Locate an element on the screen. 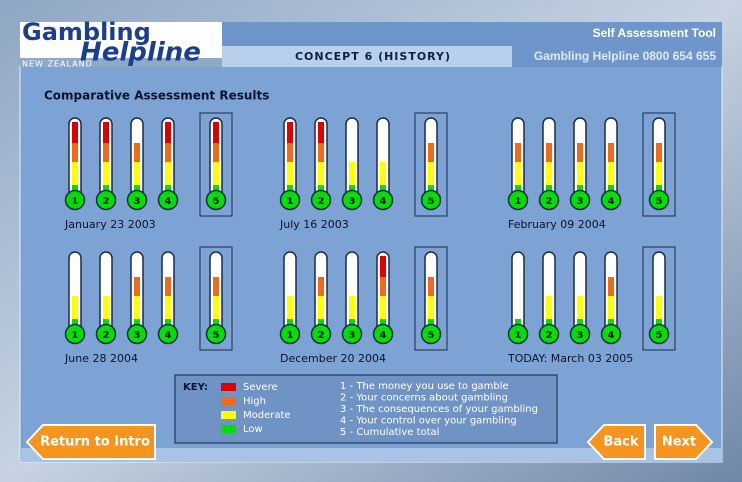  helpline-phone: Gambling Helpline 0800 654 655 is located at coordinates (625, 56).